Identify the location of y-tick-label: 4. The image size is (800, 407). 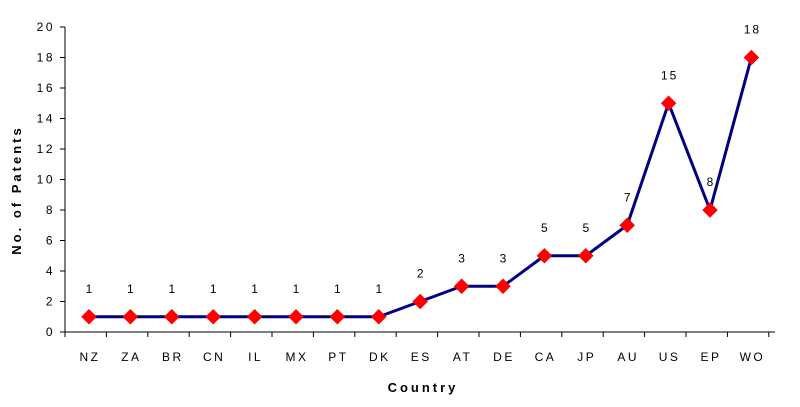
(50, 271).